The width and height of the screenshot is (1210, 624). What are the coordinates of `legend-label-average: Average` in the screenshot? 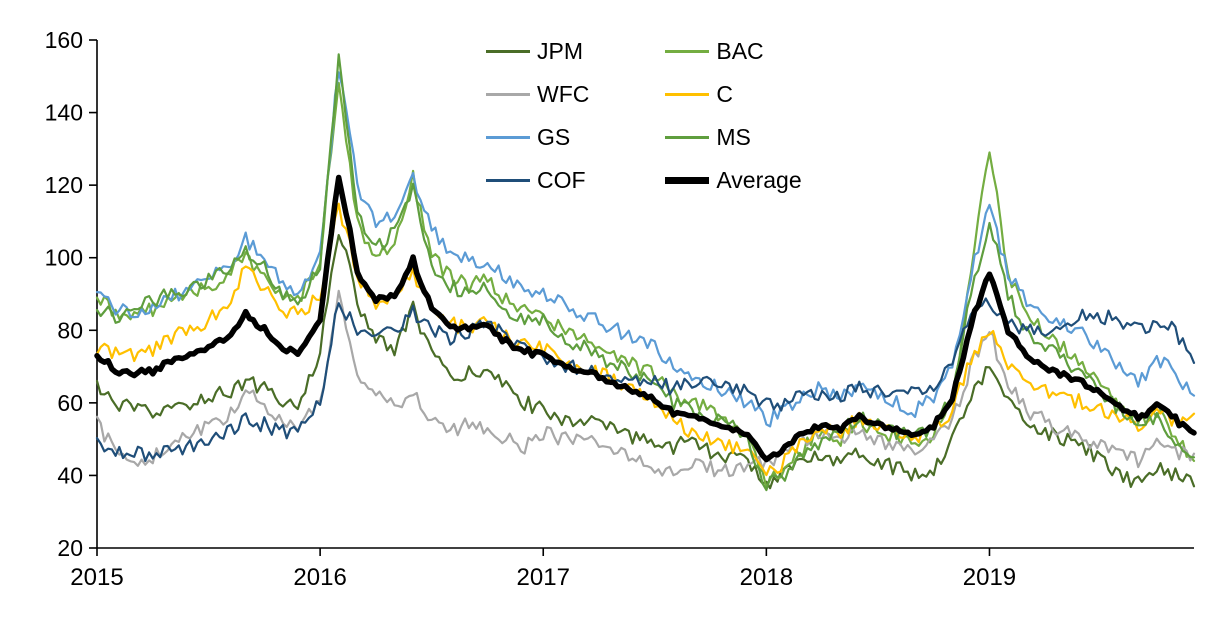 It's located at (759, 180).